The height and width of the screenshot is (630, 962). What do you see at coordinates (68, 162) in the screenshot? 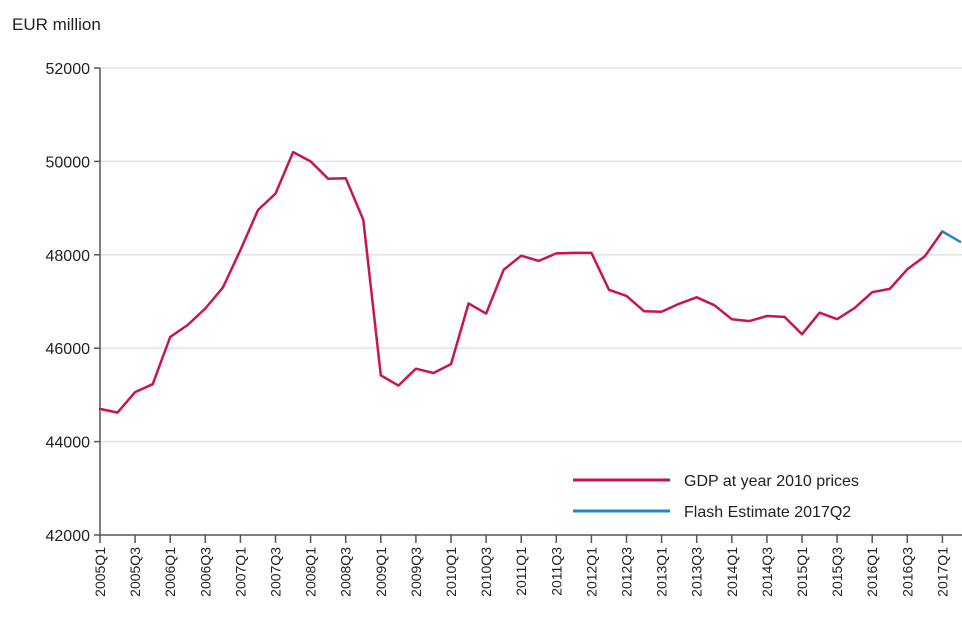
I see `y-tick-label: 50000` at bounding box center [68, 162].